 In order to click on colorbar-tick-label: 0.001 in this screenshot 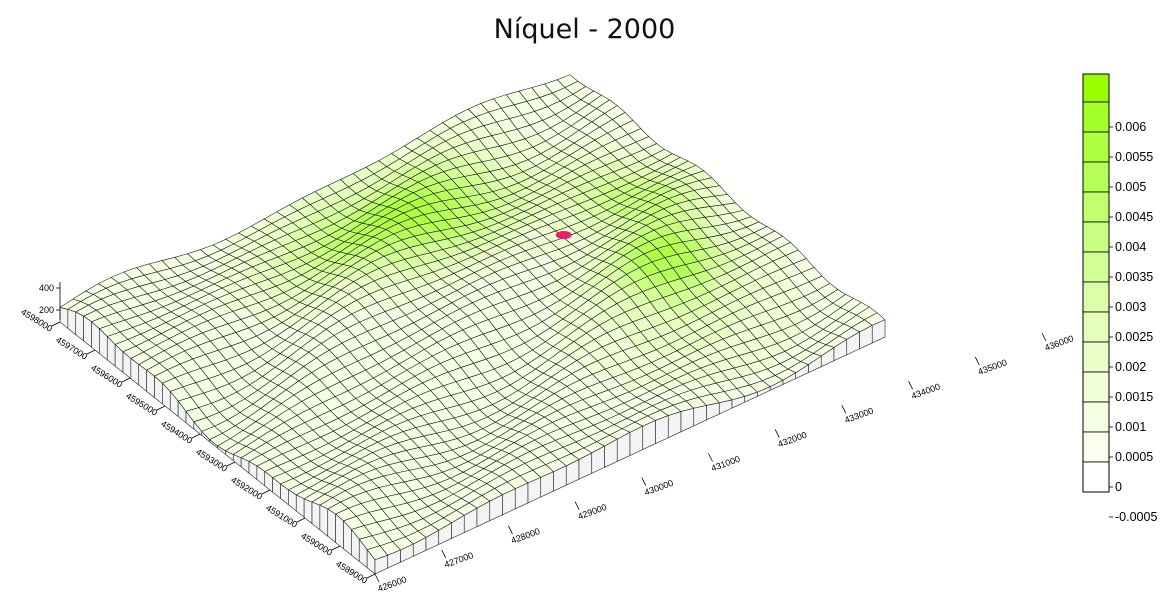, I will do `click(1130, 427)`.